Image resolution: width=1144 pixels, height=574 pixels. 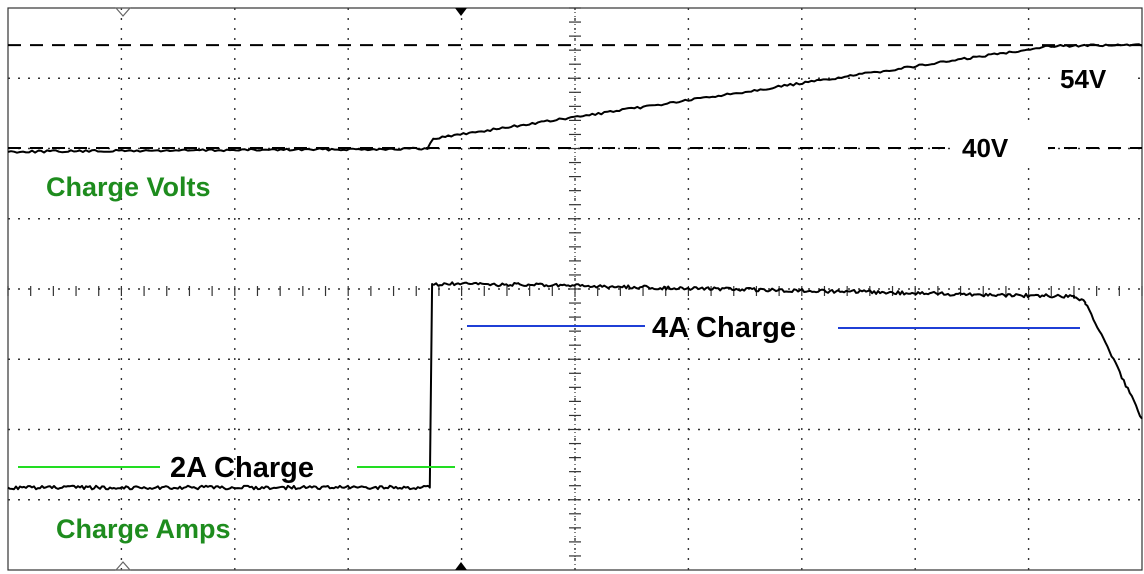 What do you see at coordinates (985, 148) in the screenshot?
I see `reference-label-40v: 40V` at bounding box center [985, 148].